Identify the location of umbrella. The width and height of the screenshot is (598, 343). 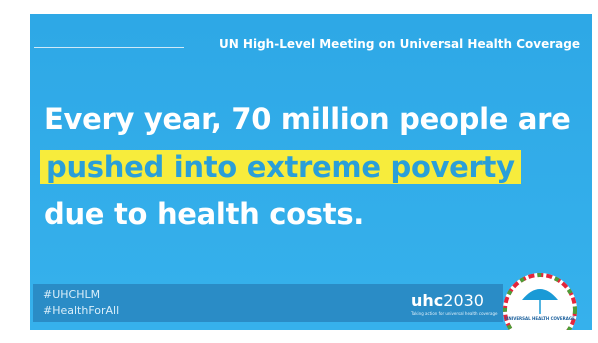
(540, 294).